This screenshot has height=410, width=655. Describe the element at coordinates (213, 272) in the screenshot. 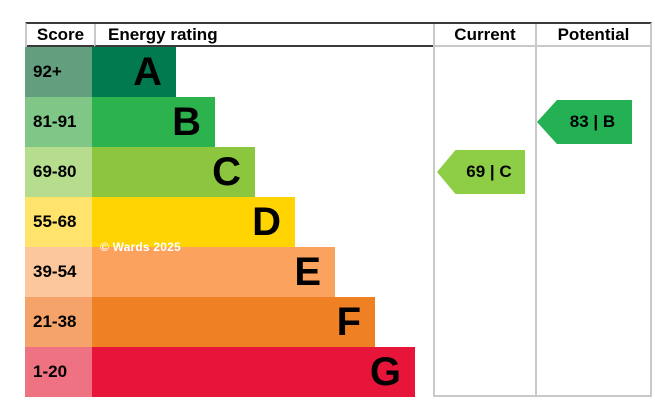

I see `band-bar: E` at that location.